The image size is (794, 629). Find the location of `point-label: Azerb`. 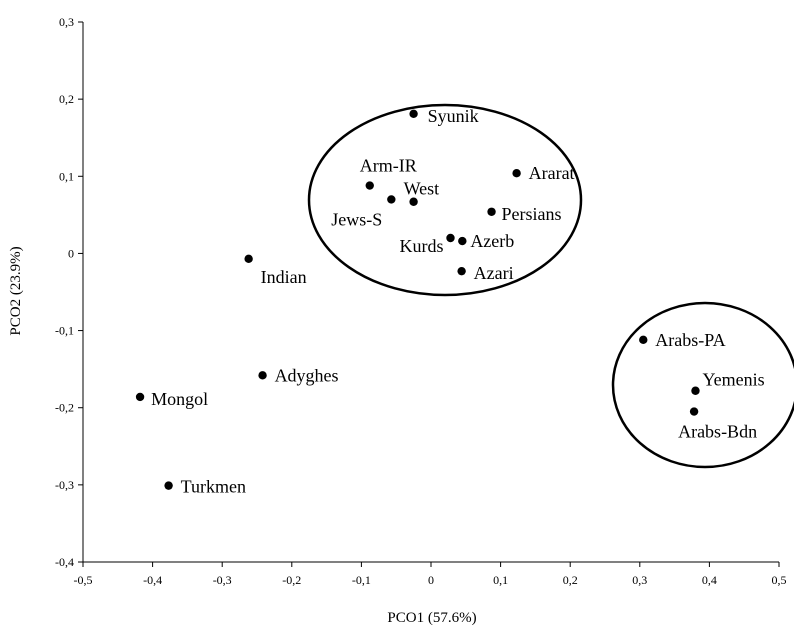

point-label: Azerb is located at coordinates (492, 241).